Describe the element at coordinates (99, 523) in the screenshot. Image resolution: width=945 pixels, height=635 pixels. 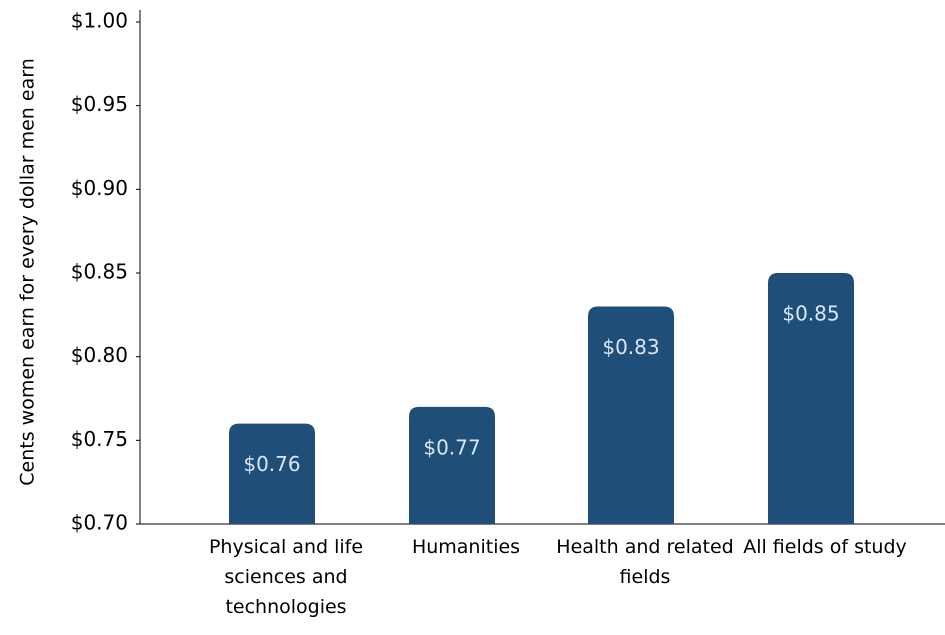
I see `y-tick-label: $0.70` at that location.